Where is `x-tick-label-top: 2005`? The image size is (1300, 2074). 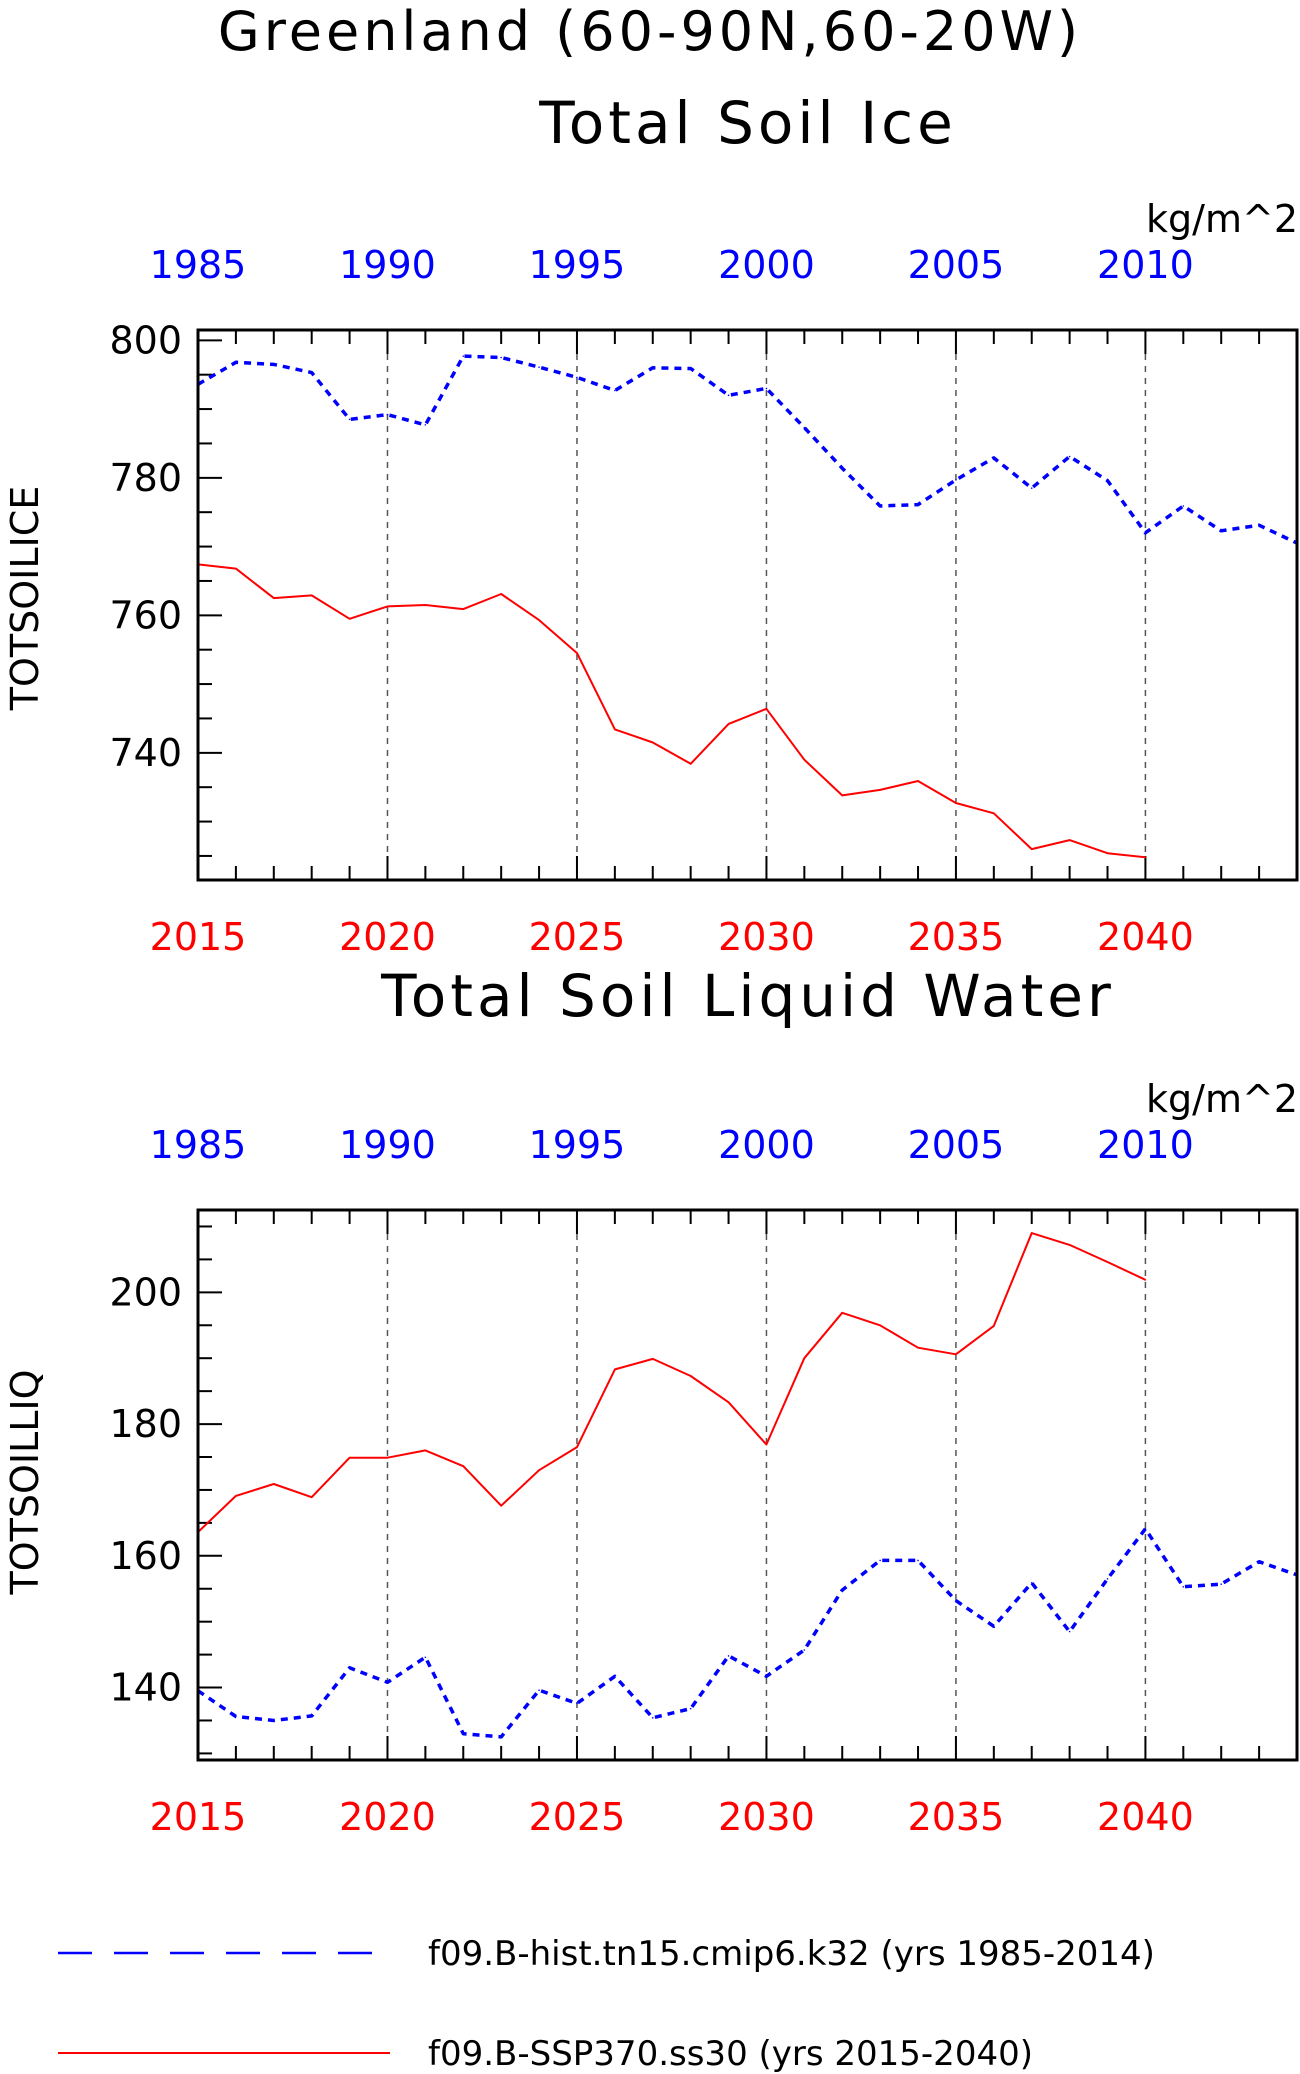 x-tick-label-top: 2005 is located at coordinates (956, 265).